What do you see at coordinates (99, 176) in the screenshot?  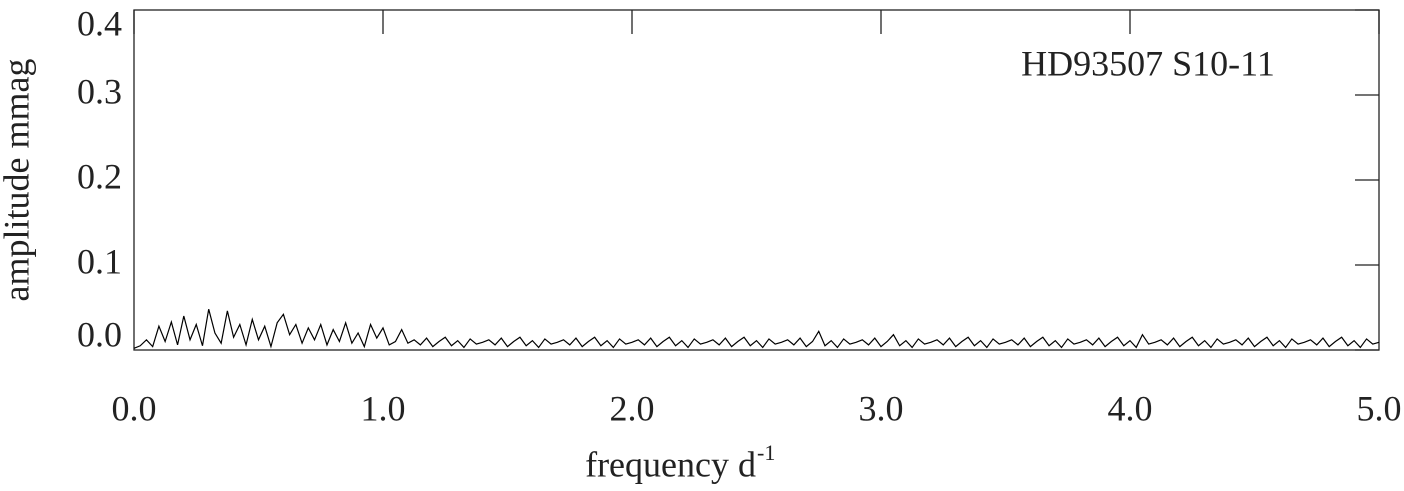 I see `y-tick-label: 0.2` at bounding box center [99, 176].